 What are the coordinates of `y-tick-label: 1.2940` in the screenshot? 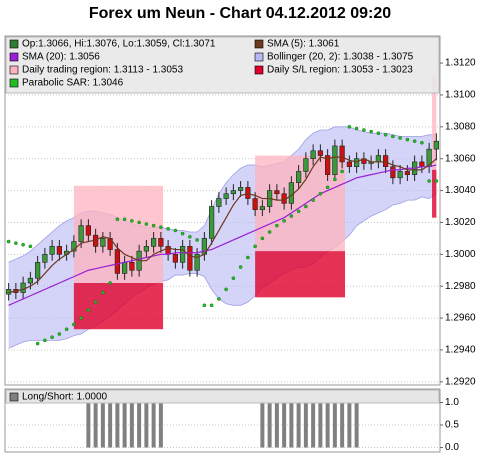 It's located at (460, 350).